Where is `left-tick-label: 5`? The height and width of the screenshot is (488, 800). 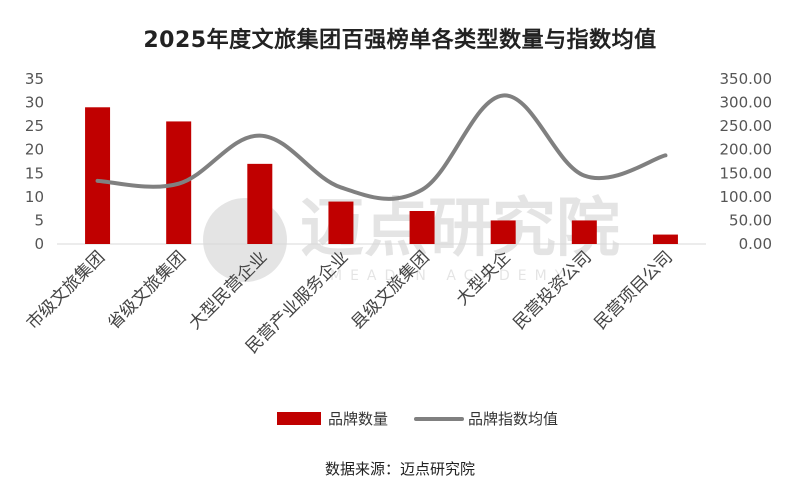 left-tick-label: 5 is located at coordinates (39, 220).